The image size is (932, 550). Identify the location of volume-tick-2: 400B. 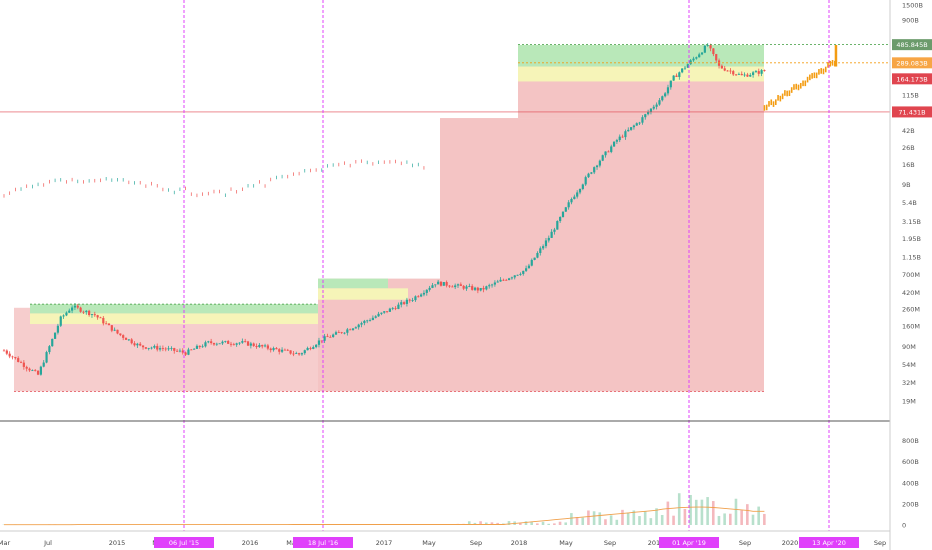
(910, 483).